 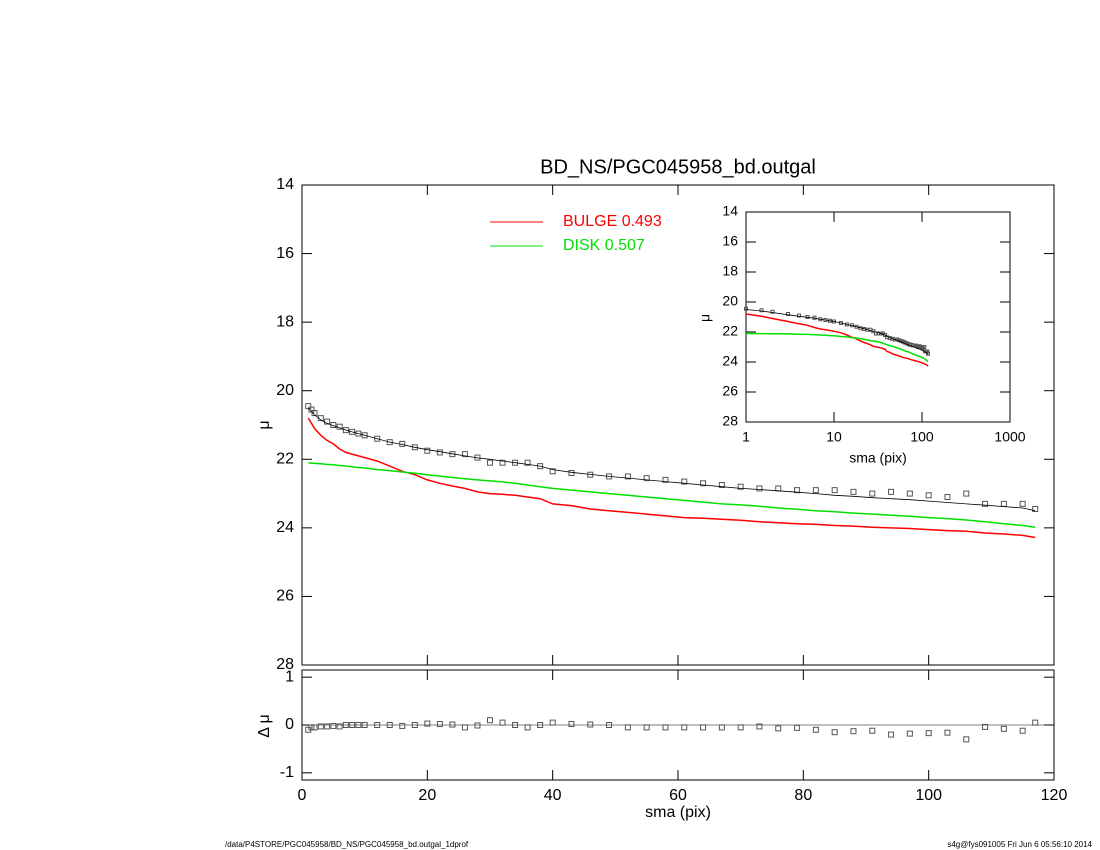 What do you see at coordinates (302, 795) in the screenshot?
I see `x-tick-label: 0` at bounding box center [302, 795].